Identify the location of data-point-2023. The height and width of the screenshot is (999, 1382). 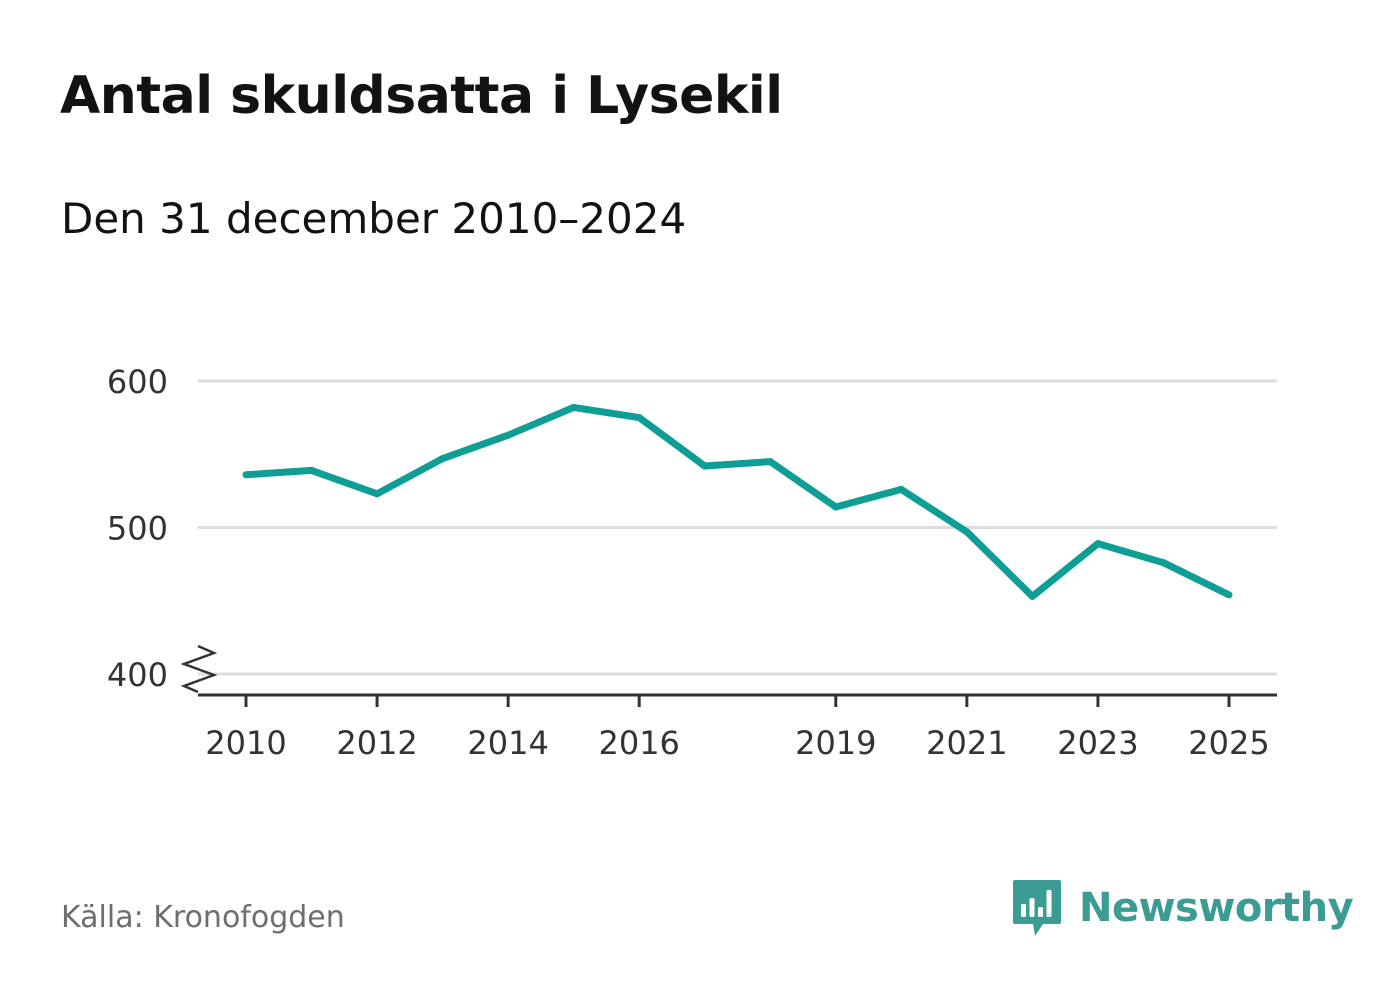
(1098, 544).